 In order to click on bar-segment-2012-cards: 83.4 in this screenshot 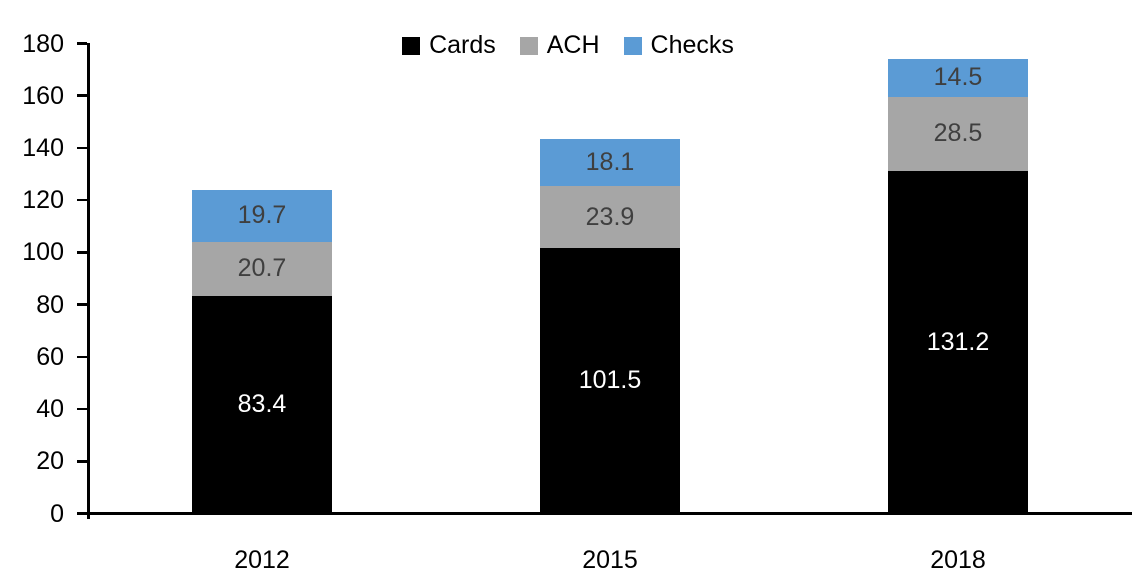, I will do `click(262, 404)`.